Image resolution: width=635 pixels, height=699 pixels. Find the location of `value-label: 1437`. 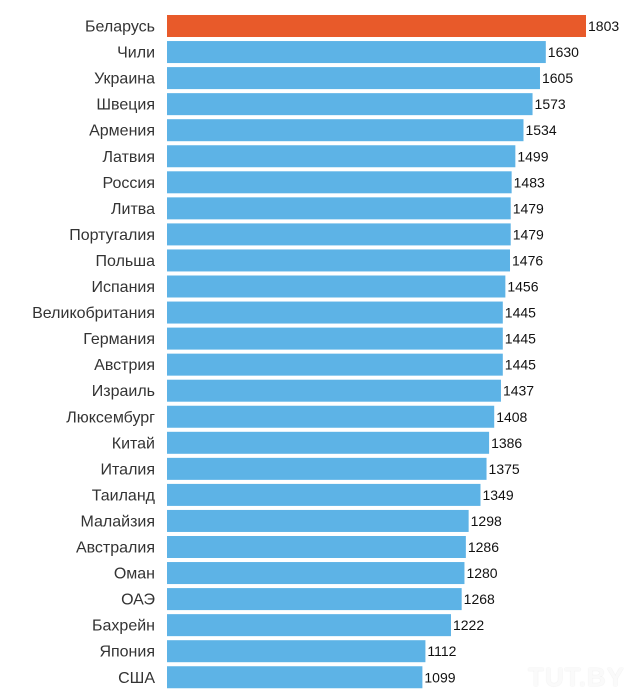

value-label: 1437 is located at coordinates (518, 391).